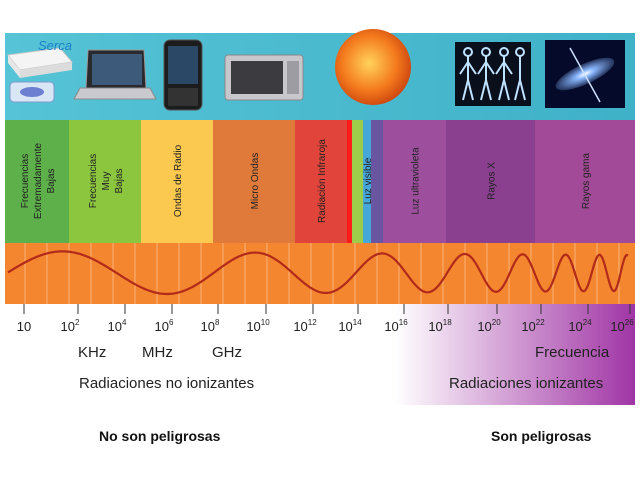 The width and height of the screenshot is (640, 480). Describe the element at coordinates (117, 326) in the screenshot. I see `tick-label: 10⁴` at that location.